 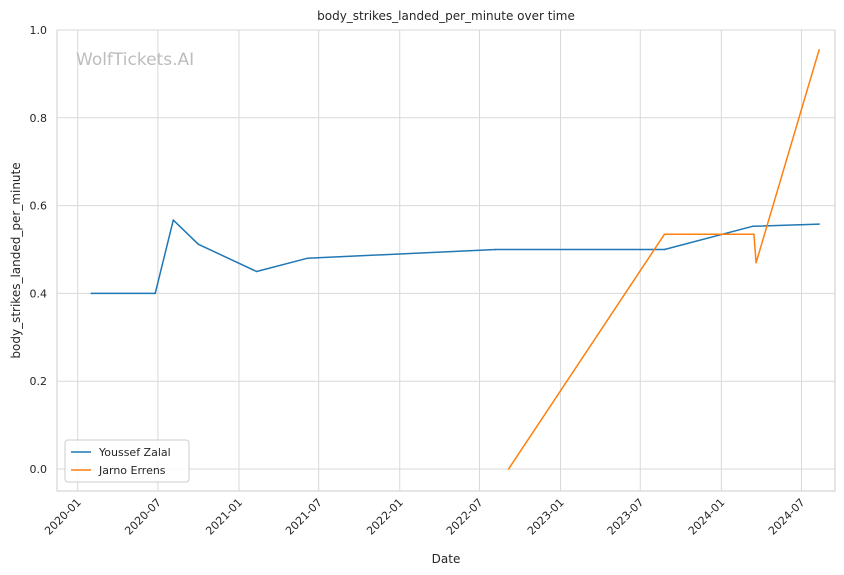 I want to click on x-tick-label: 2020-01, so click(x=63, y=517).